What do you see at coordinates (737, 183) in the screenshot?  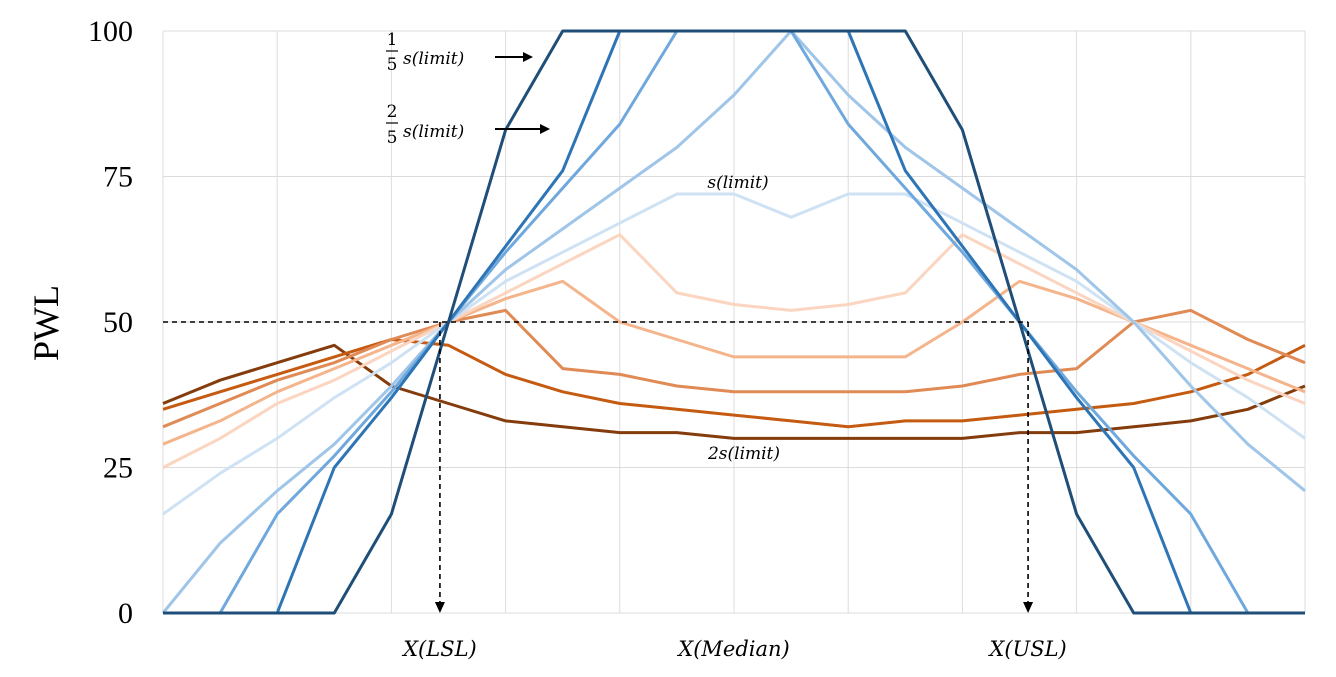 I see `annotation-s-limit: s(limit)` at bounding box center [737, 183].